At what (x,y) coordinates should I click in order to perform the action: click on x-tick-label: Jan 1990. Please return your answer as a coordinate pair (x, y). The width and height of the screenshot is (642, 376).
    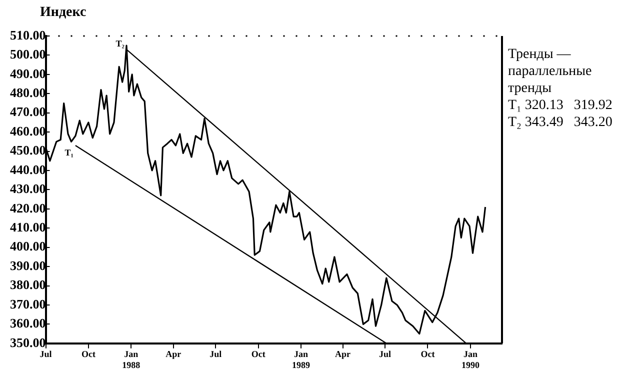
    Looking at the image, I should click on (470, 359).